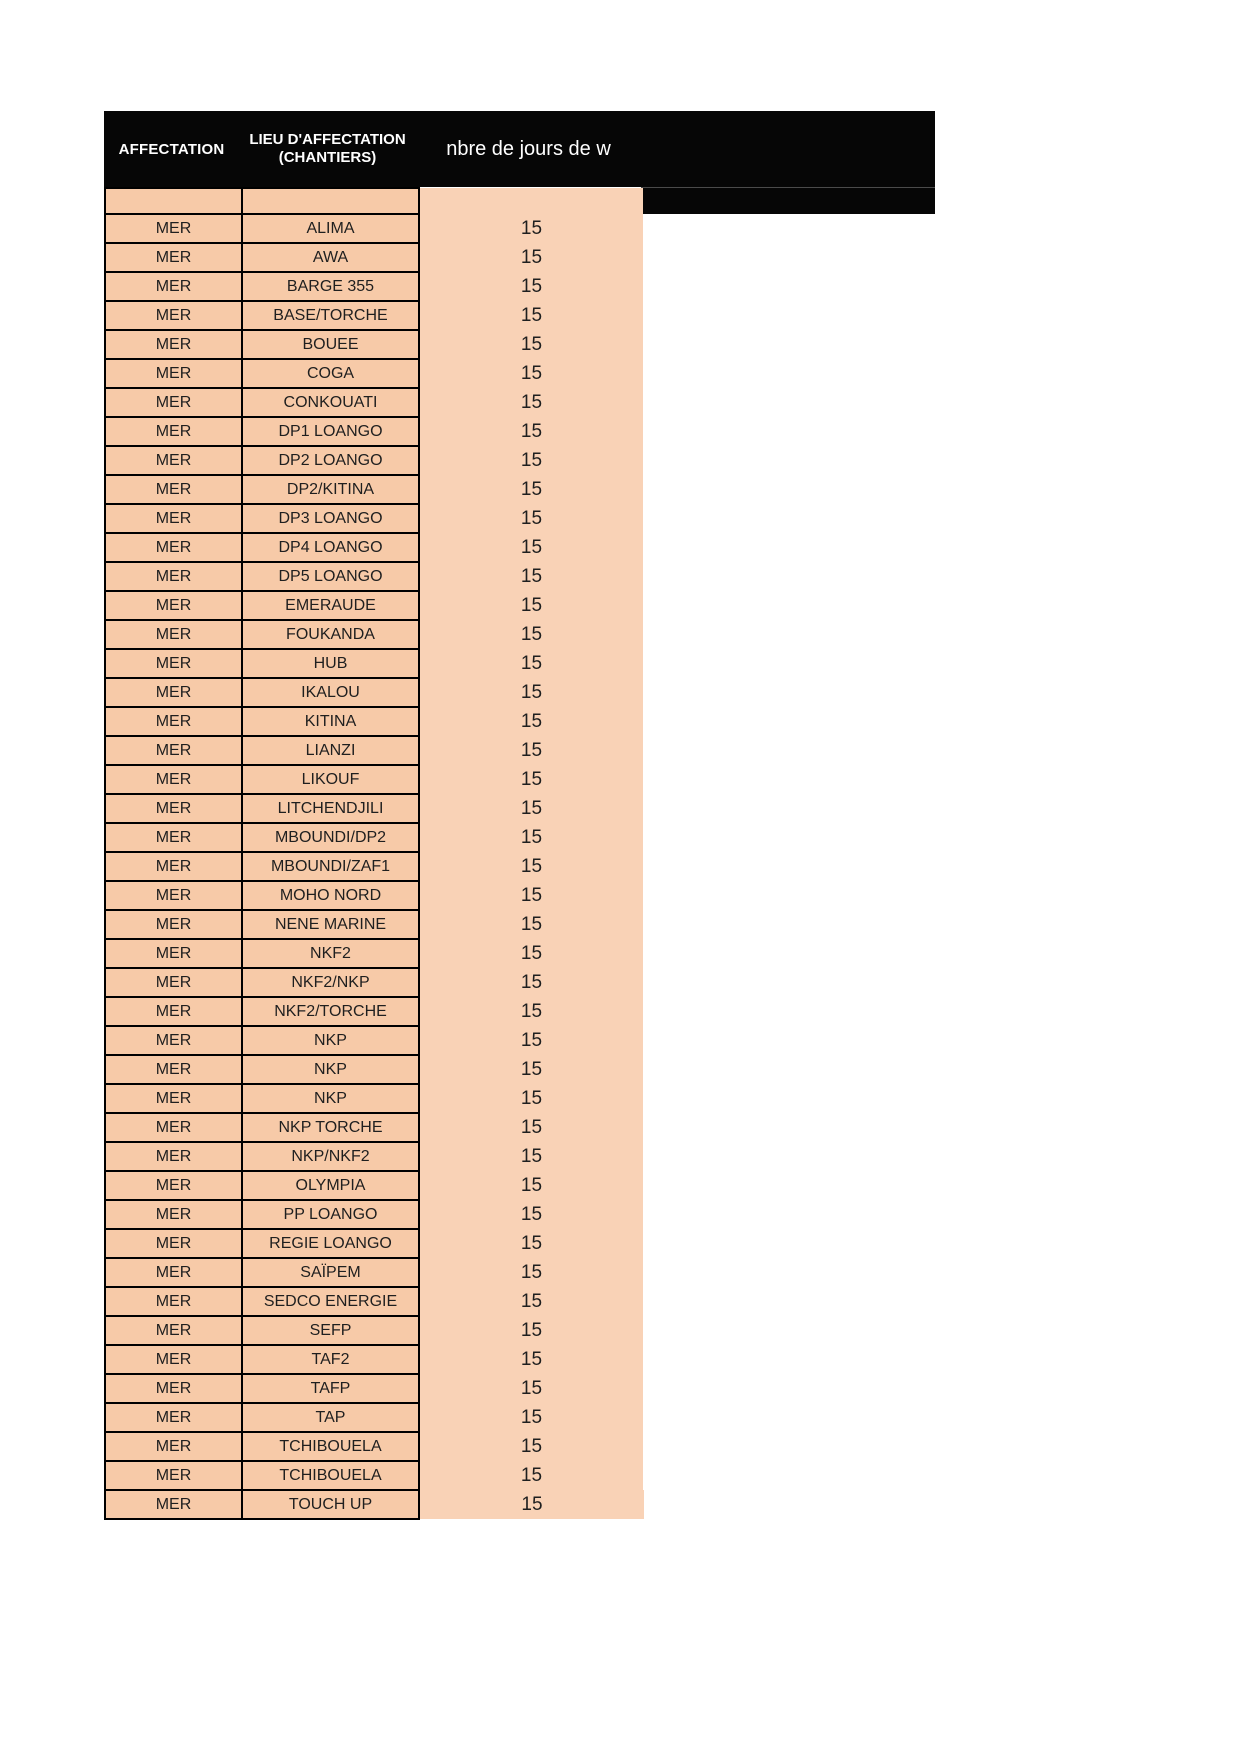 This screenshot has height=1754, width=1241. Describe the element at coordinates (330, 1040) in the screenshot. I see `cell-lieu: NKP` at that location.